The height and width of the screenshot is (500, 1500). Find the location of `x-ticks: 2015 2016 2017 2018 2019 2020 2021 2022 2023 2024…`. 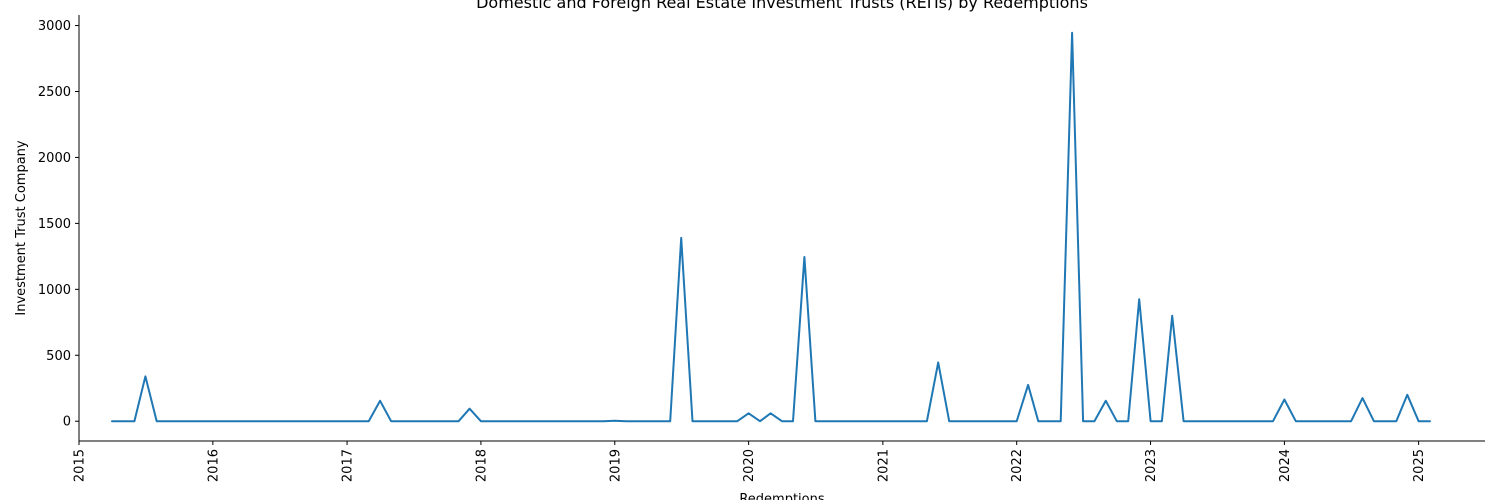

x-ticks: 2015 2016 2017 2018 2019 2020 2021 2022 2023 2024… is located at coordinates (750, 461).